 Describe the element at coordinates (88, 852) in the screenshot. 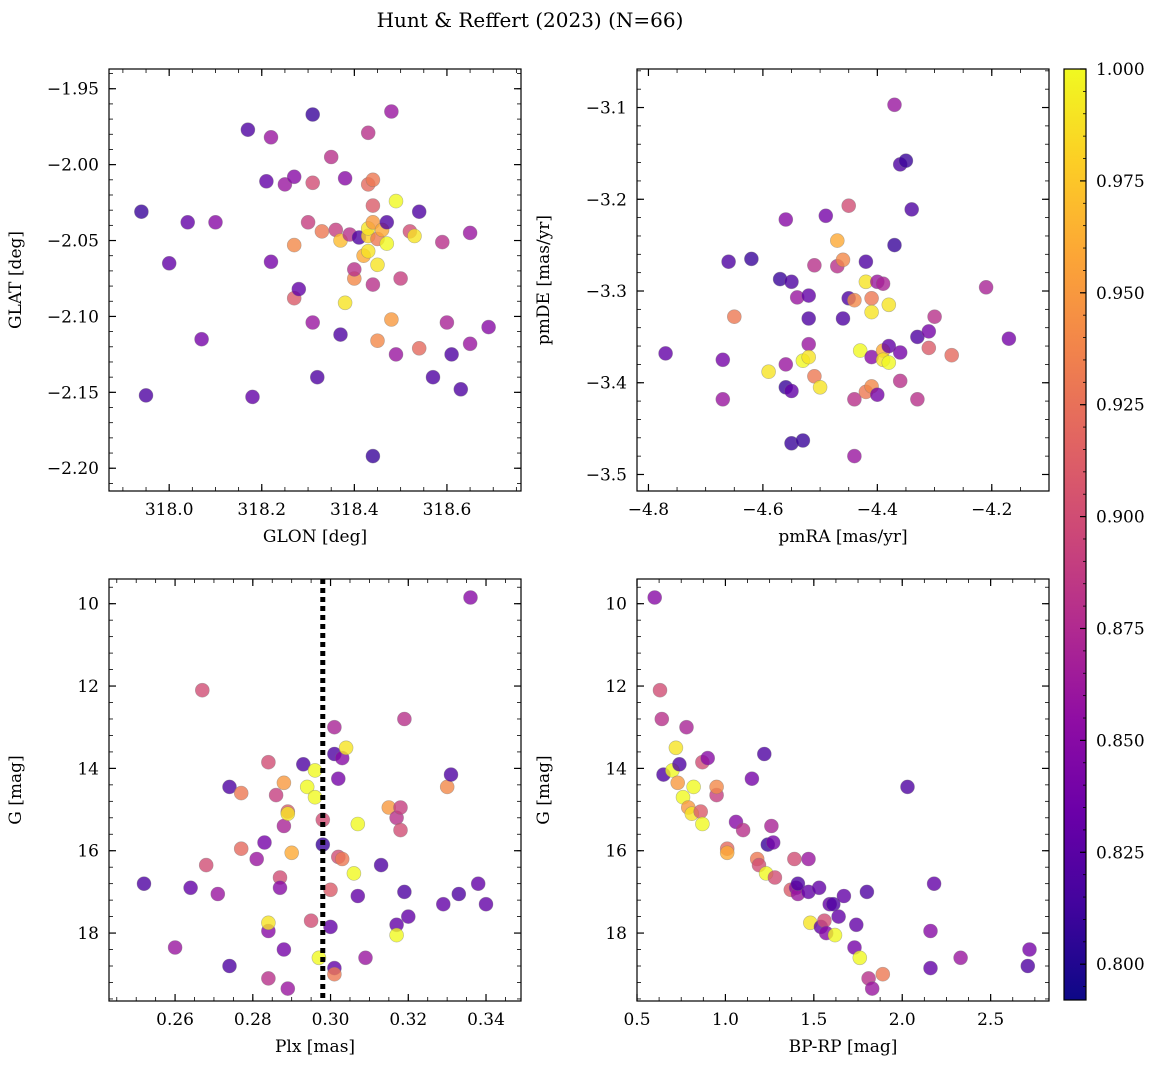

I see `y-tick-label: 16` at that location.